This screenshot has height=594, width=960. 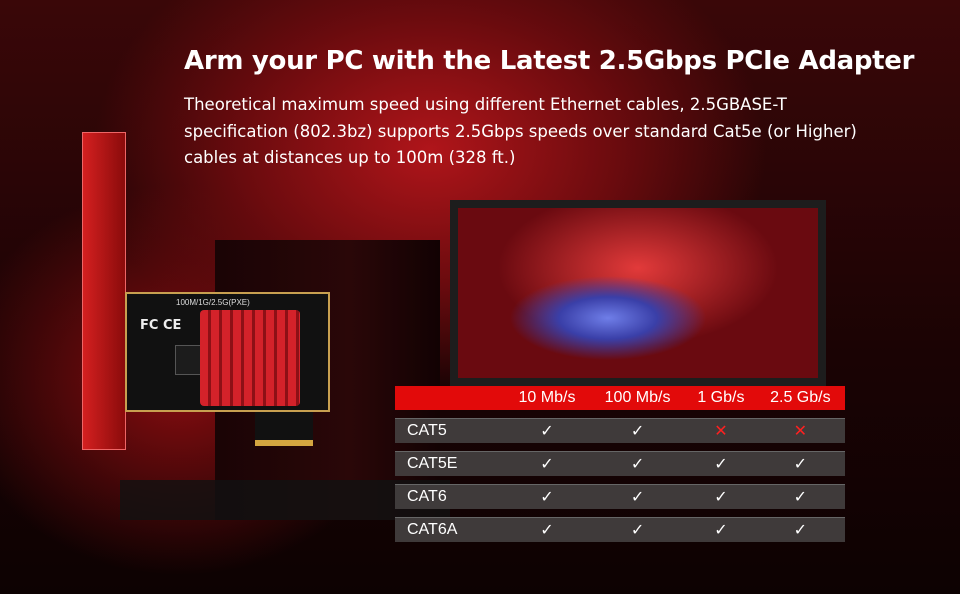 I want to click on column-header: 1 Gb/s, so click(x=721, y=398).